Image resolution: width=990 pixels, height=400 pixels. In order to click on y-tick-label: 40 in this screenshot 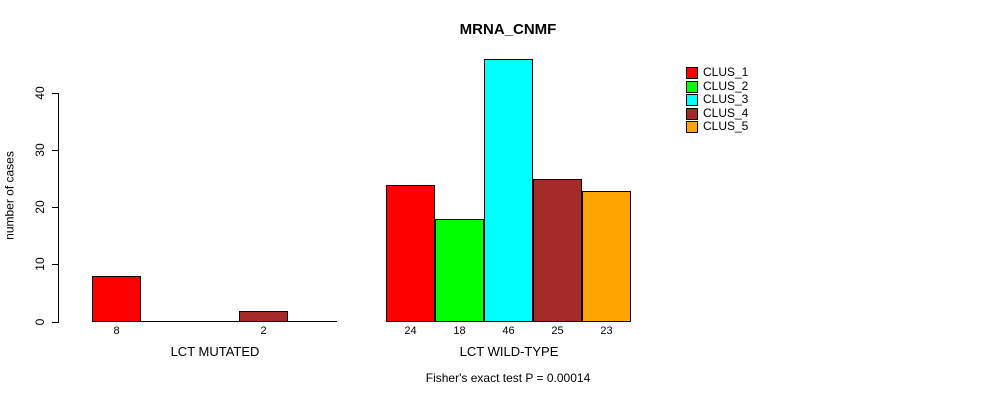, I will do `click(40, 93)`.